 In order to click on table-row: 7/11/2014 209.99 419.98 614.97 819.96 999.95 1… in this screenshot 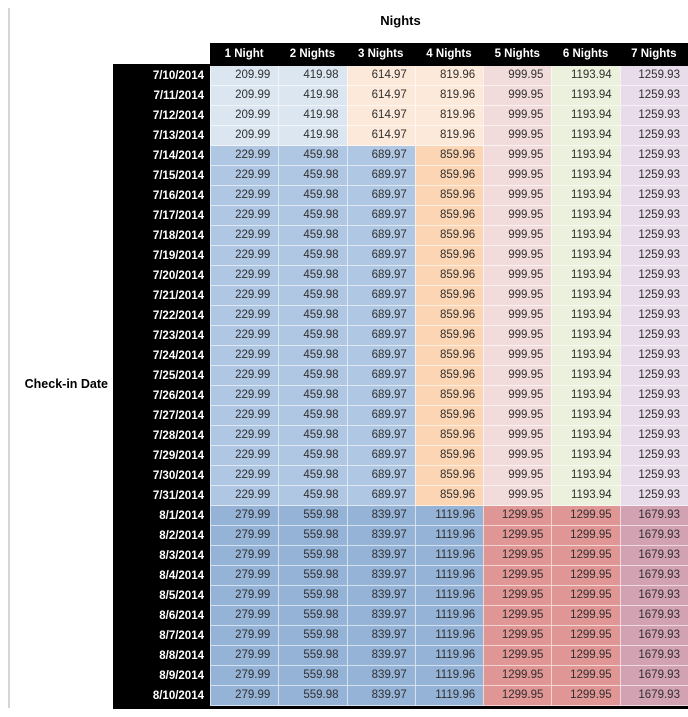, I will do `click(400, 96)`.